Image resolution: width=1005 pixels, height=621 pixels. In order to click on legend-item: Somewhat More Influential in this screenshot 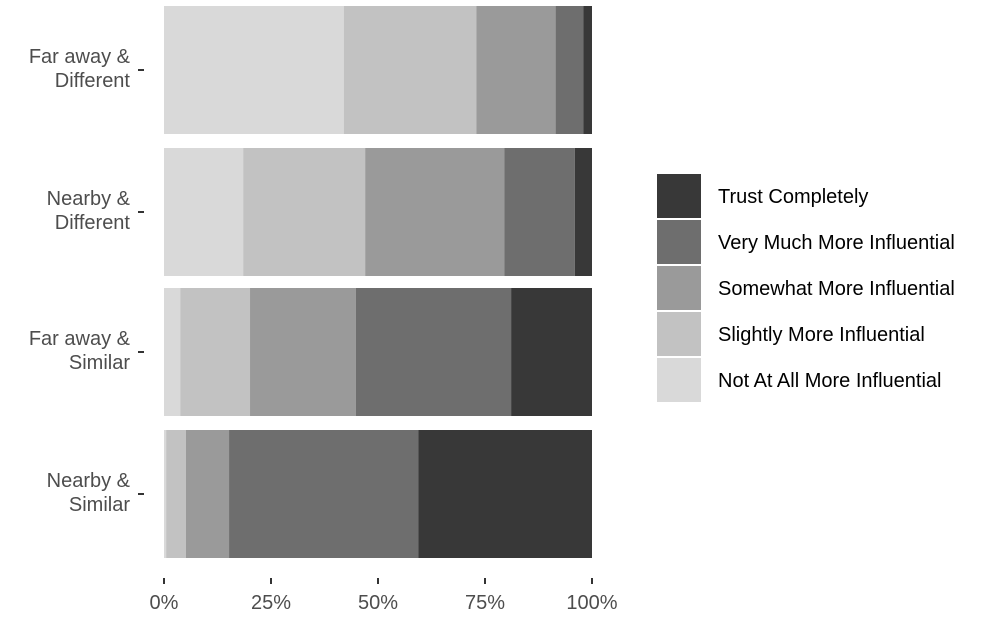, I will do `click(805, 288)`.